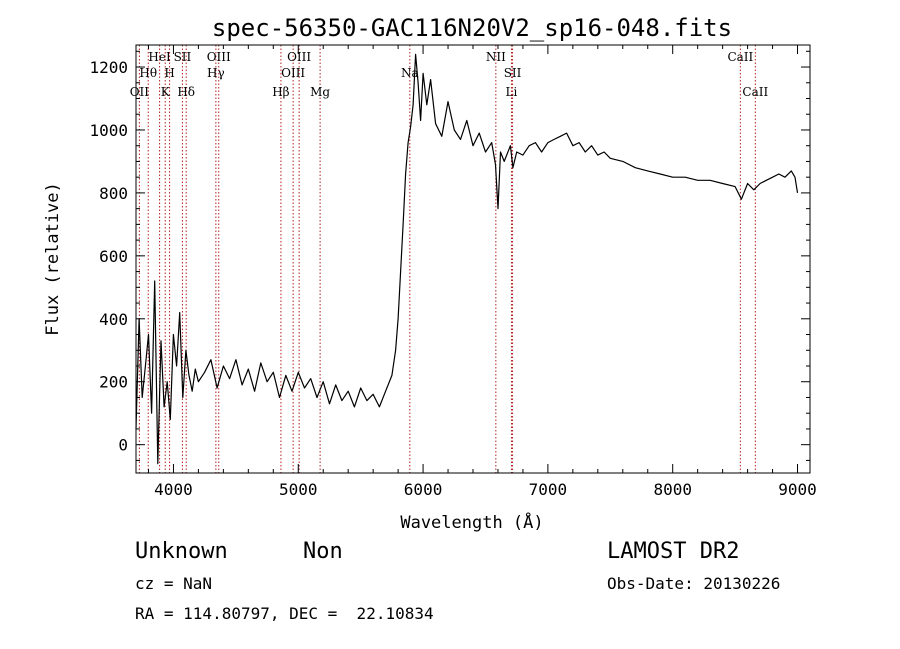 The width and height of the screenshot is (900, 649). What do you see at coordinates (181, 551) in the screenshot?
I see `object-class: Unknown` at bounding box center [181, 551].